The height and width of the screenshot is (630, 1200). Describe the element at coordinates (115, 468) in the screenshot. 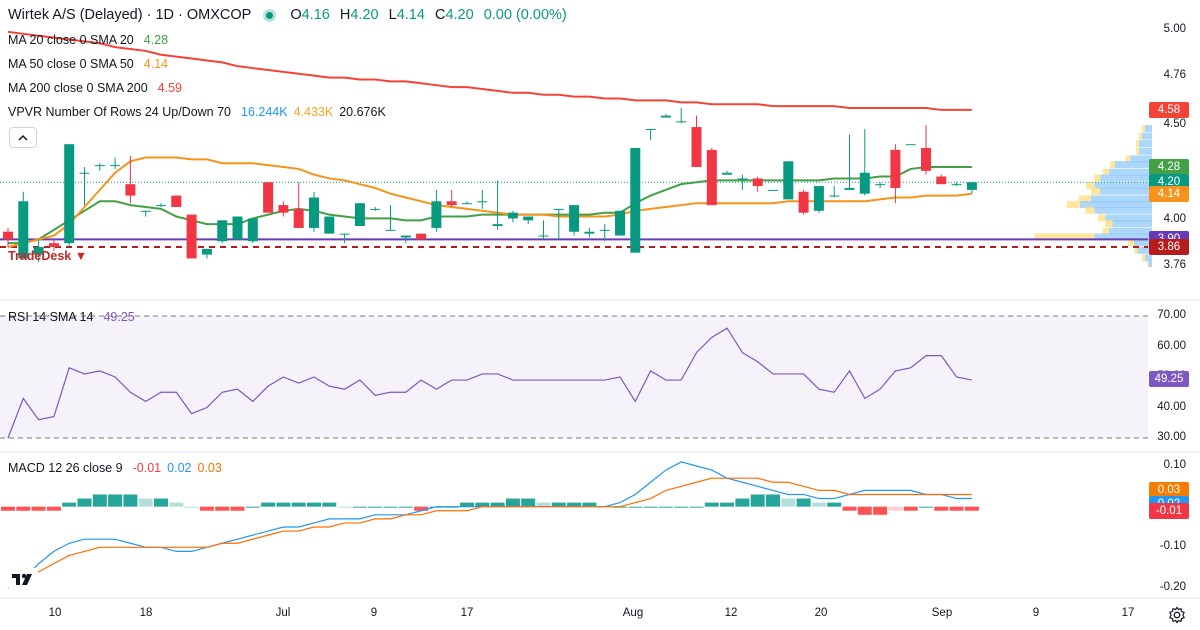

I see `macd-legend: MACD 12 26 close 9 -0.01 0.02 0.03` at that location.